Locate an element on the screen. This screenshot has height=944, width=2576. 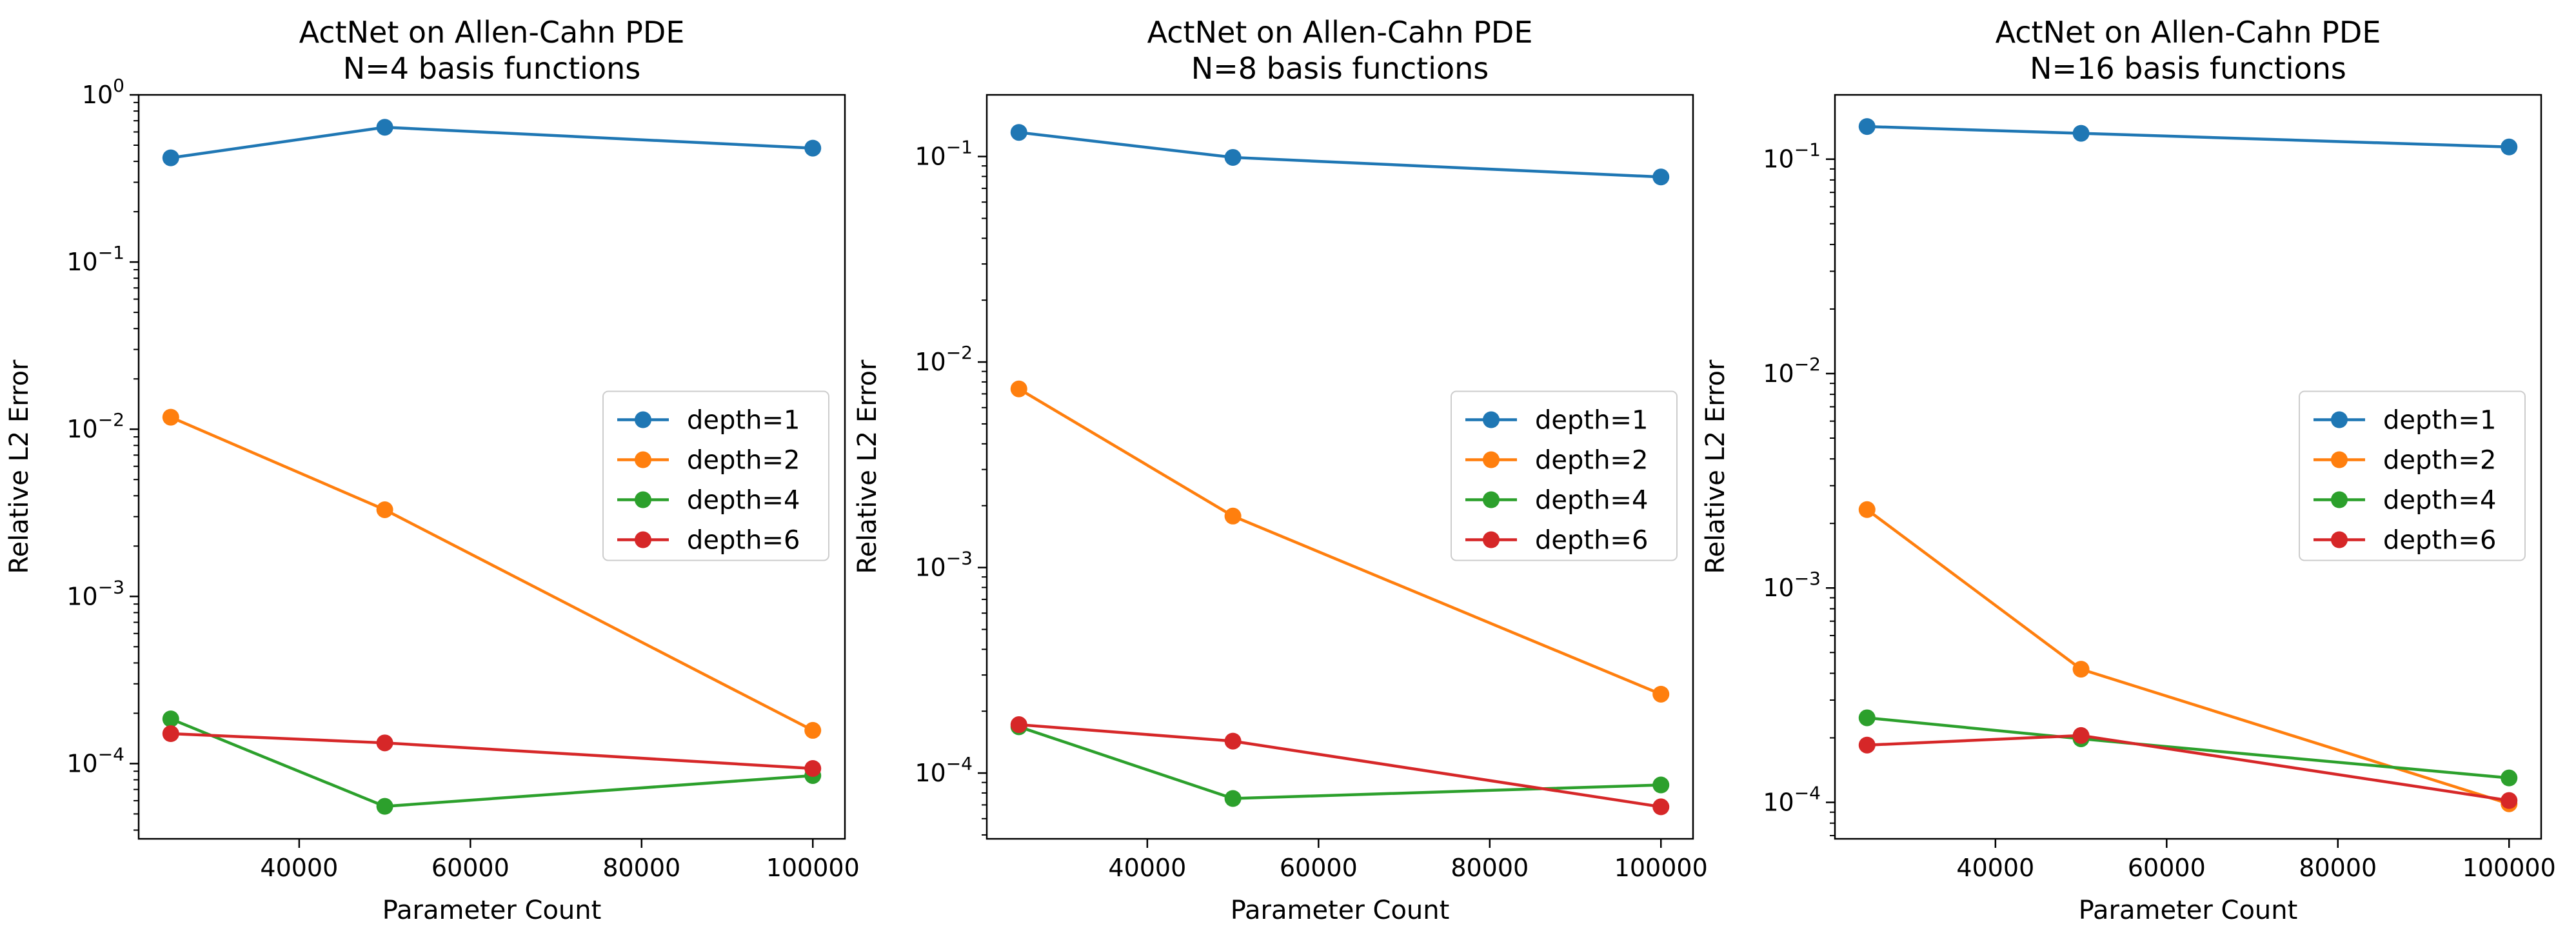
chart-title-line-2: N=8 basis functions is located at coordinates (1340, 68).